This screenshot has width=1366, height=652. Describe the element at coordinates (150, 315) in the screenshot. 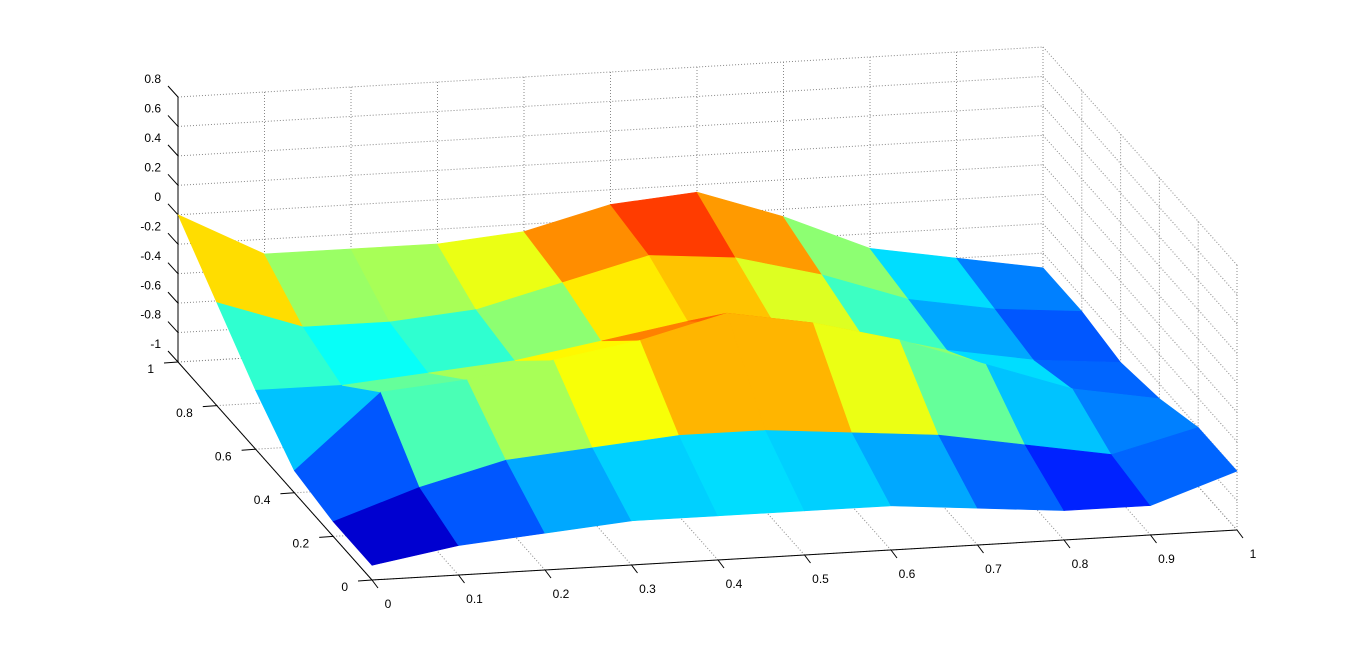

I see `z-tick-label: -0.8` at that location.